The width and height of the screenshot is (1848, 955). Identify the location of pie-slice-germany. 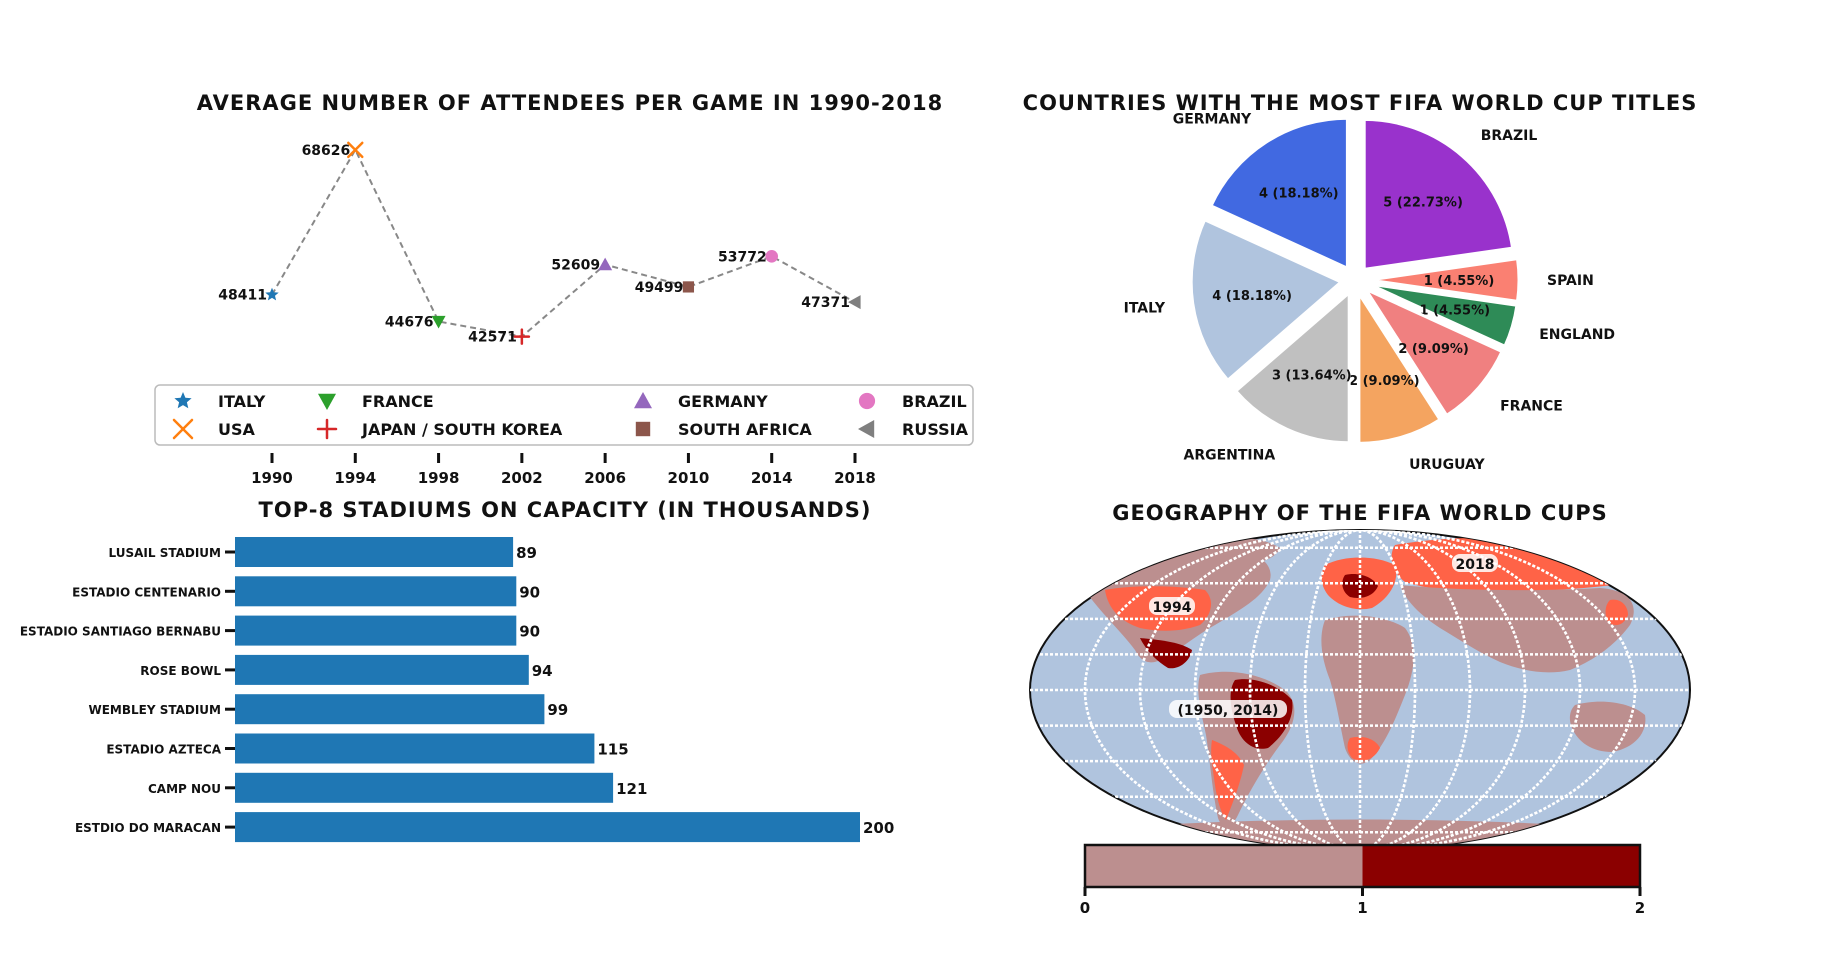
(1279, 193).